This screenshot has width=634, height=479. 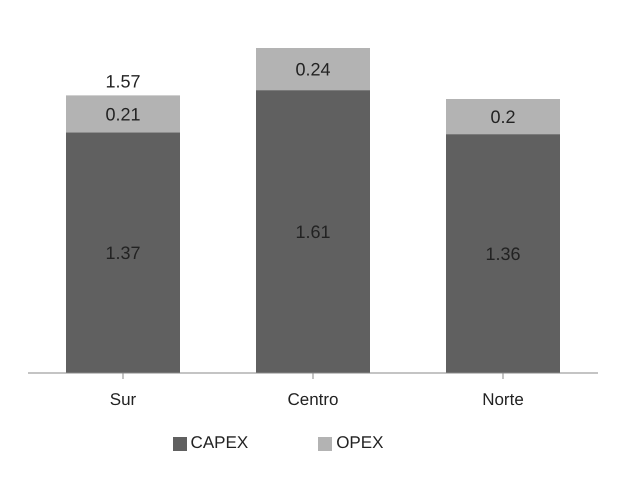 What do you see at coordinates (219, 442) in the screenshot?
I see `legend-label: CAPEX` at bounding box center [219, 442].